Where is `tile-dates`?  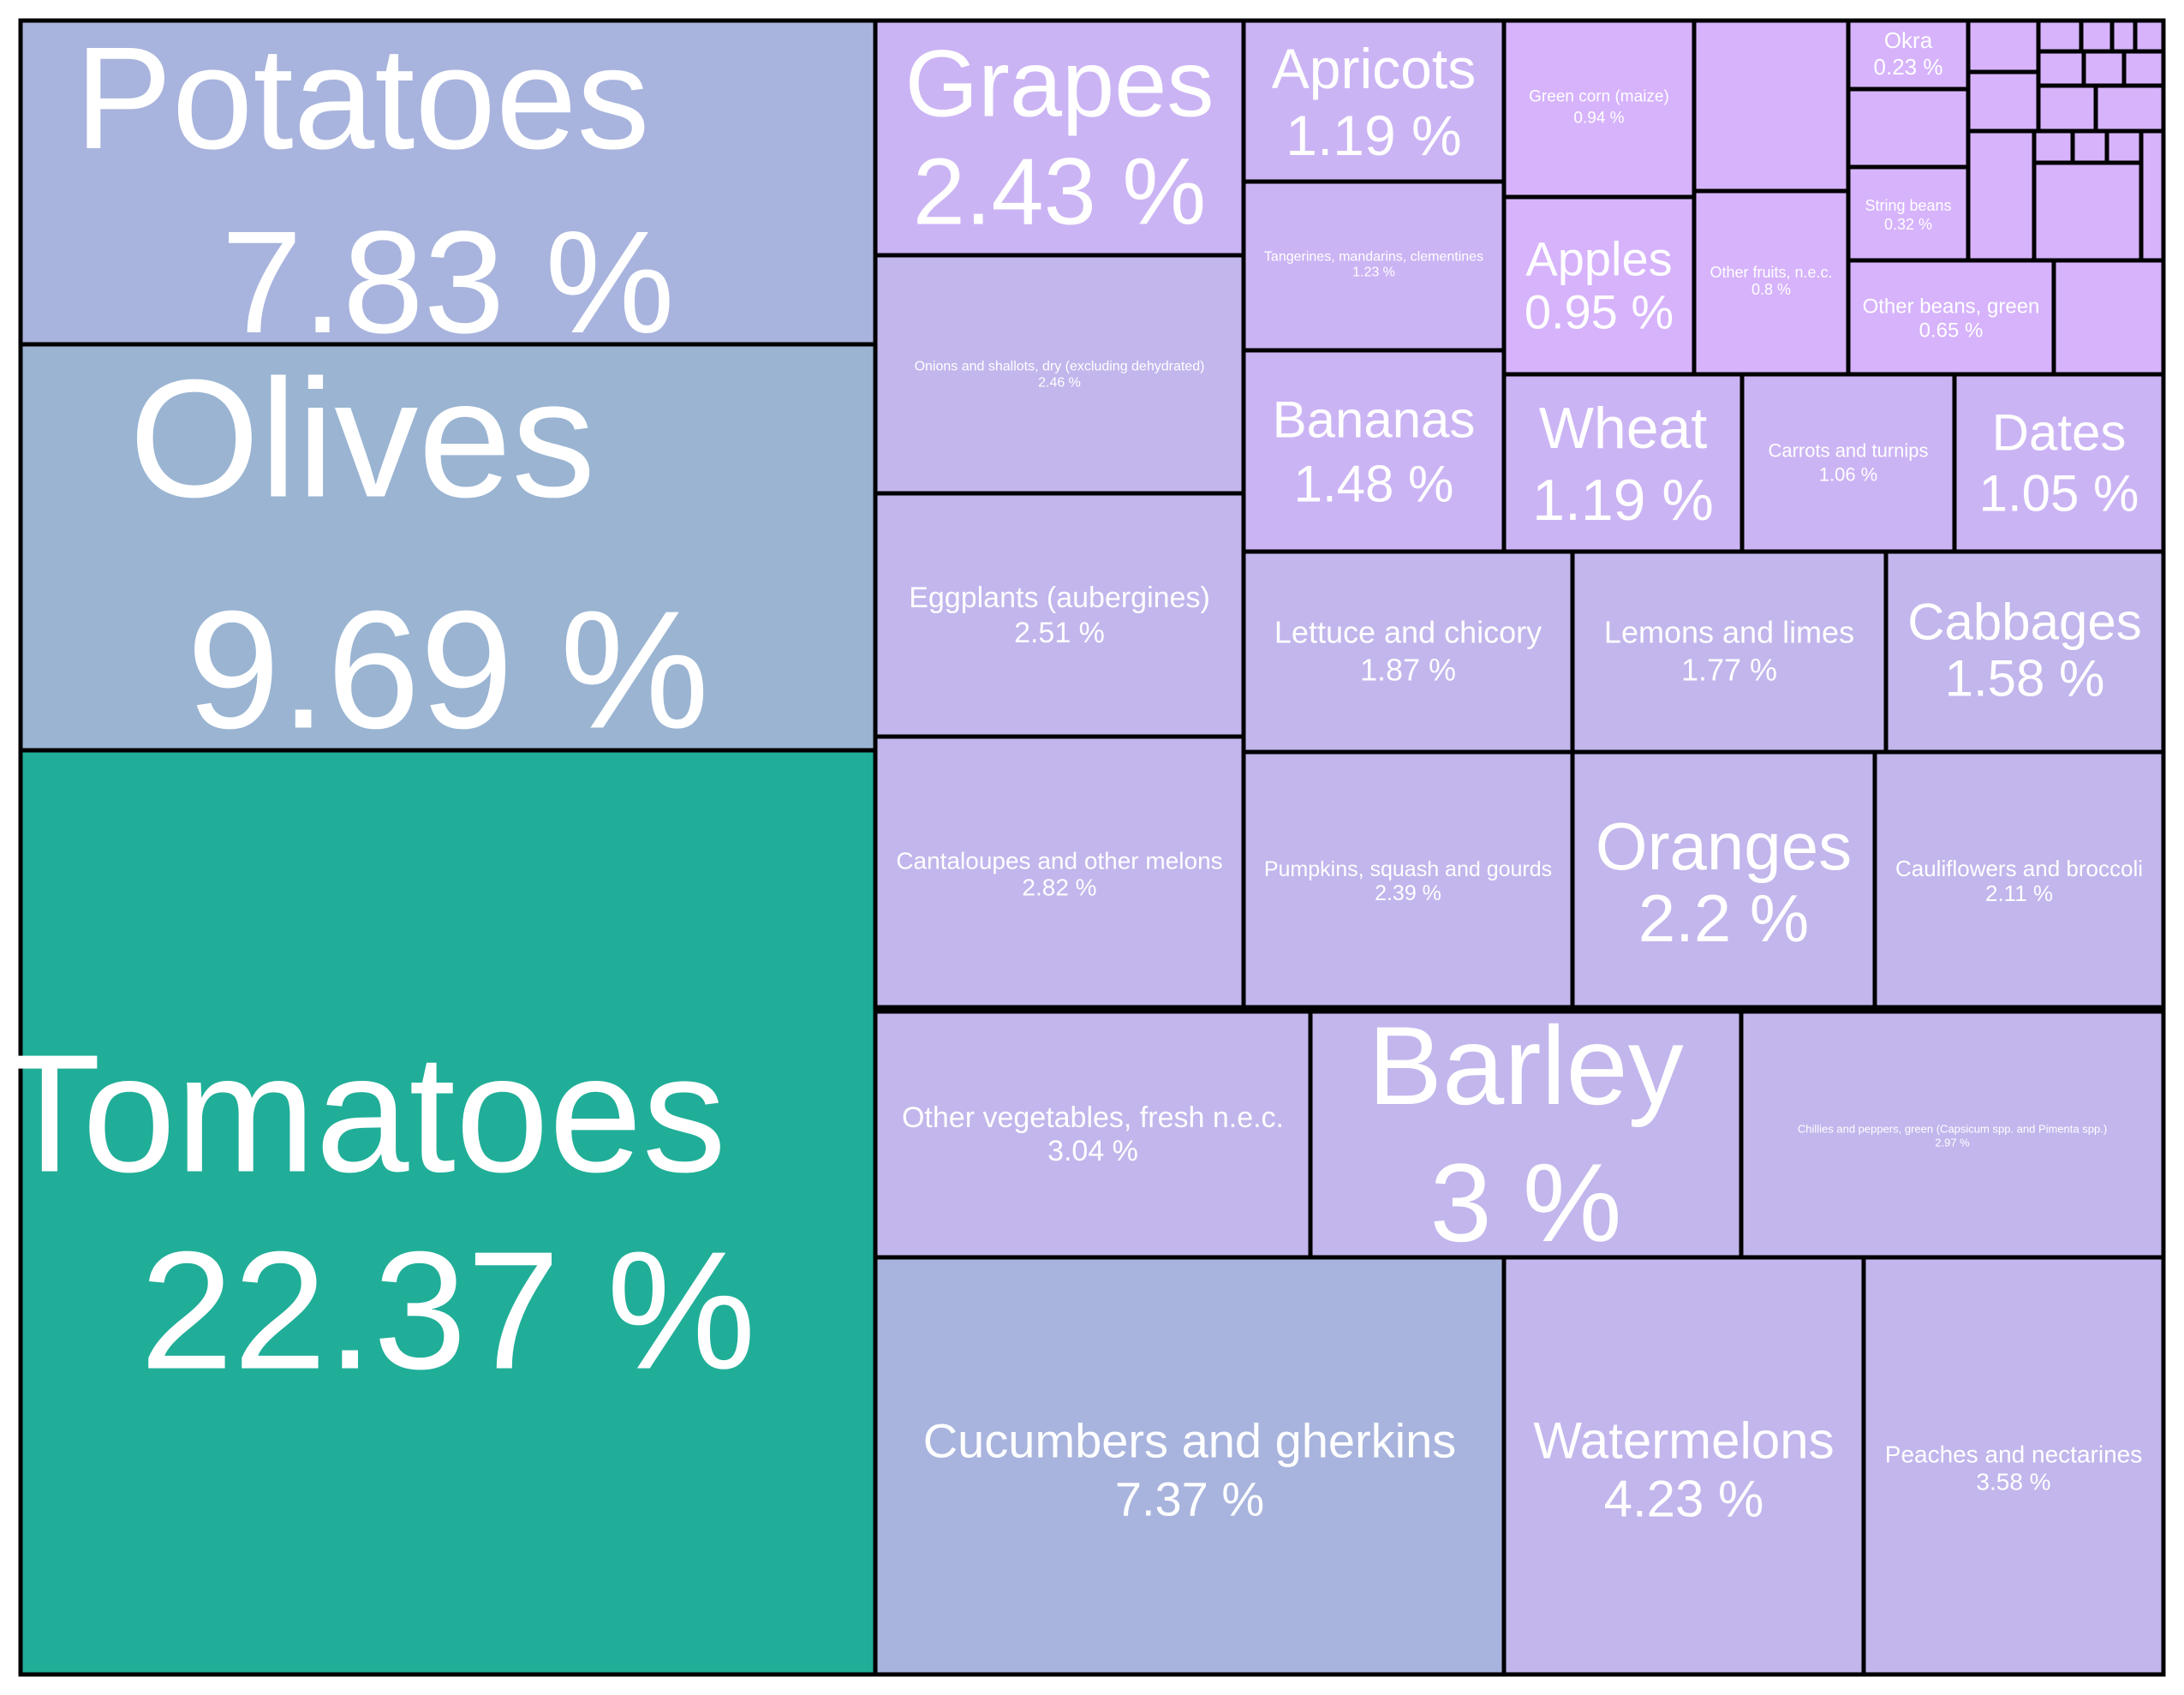
tile-dates is located at coordinates (2059, 463).